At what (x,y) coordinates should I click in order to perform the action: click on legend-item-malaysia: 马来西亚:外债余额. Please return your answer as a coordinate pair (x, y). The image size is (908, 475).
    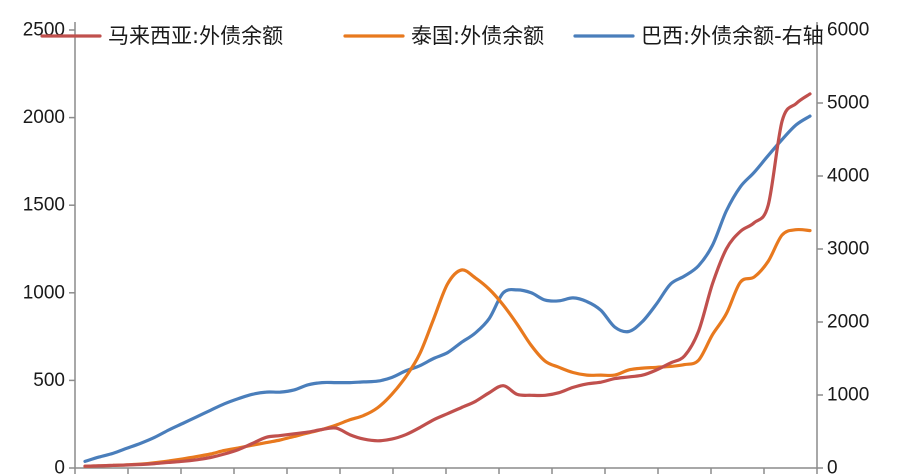
    Looking at the image, I should click on (161, 36).